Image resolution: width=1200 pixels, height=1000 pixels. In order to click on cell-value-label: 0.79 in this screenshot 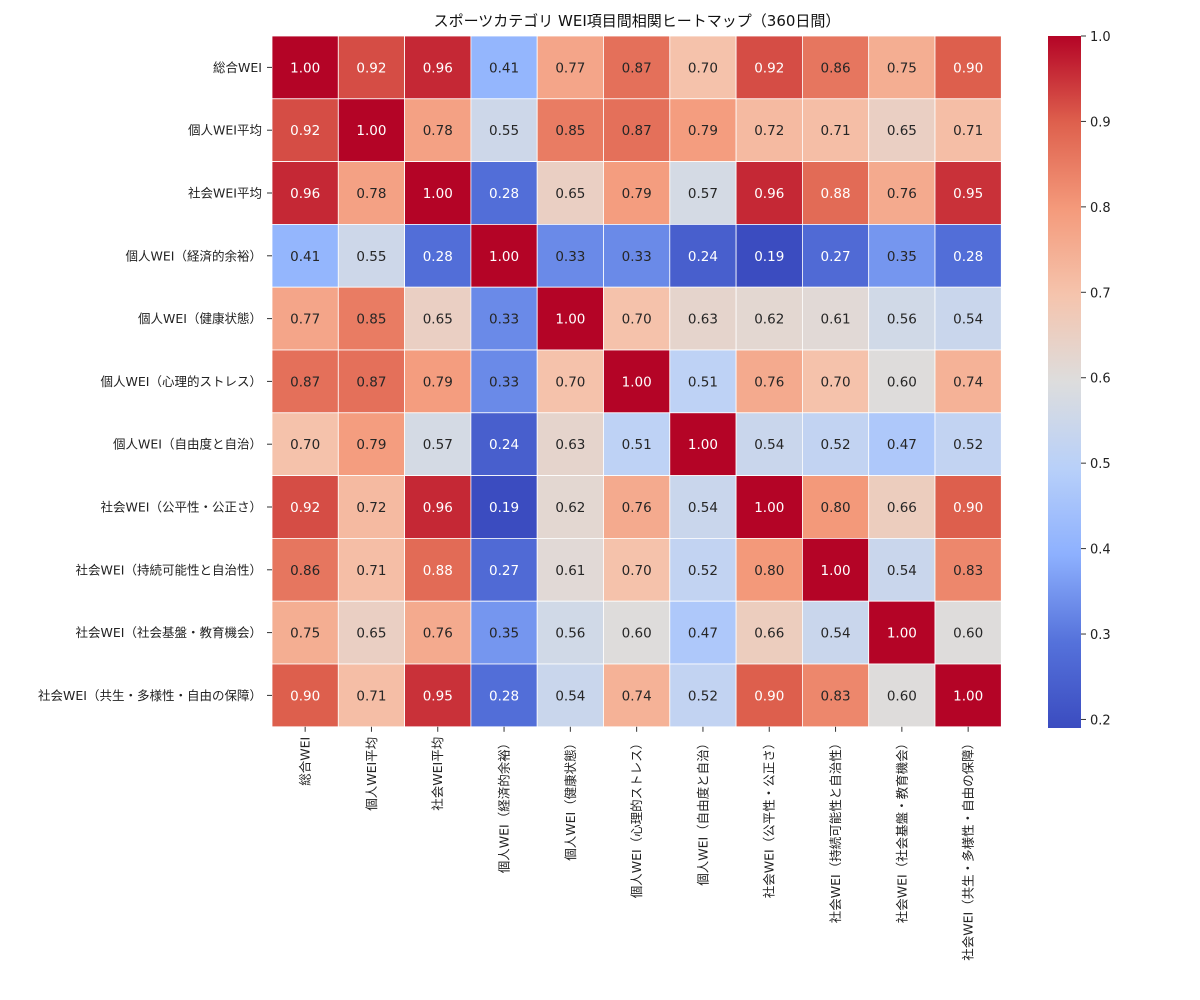, I will do `click(438, 382)`.